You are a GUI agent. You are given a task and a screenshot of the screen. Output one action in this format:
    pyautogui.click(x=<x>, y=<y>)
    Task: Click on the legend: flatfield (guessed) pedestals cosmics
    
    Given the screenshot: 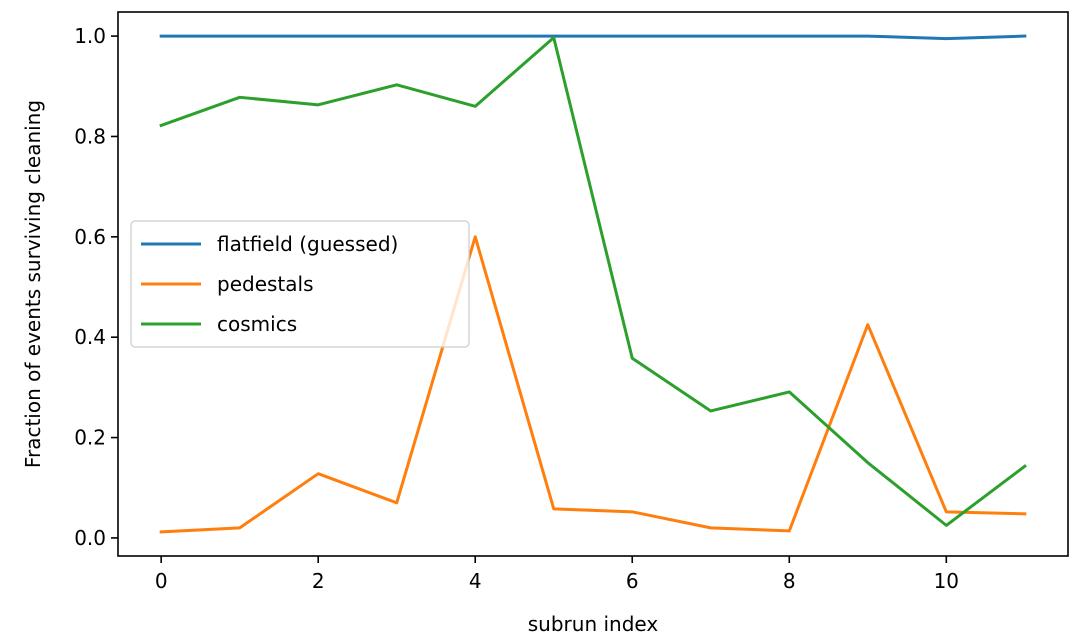 What is the action you would take?
    pyautogui.click(x=300, y=284)
    